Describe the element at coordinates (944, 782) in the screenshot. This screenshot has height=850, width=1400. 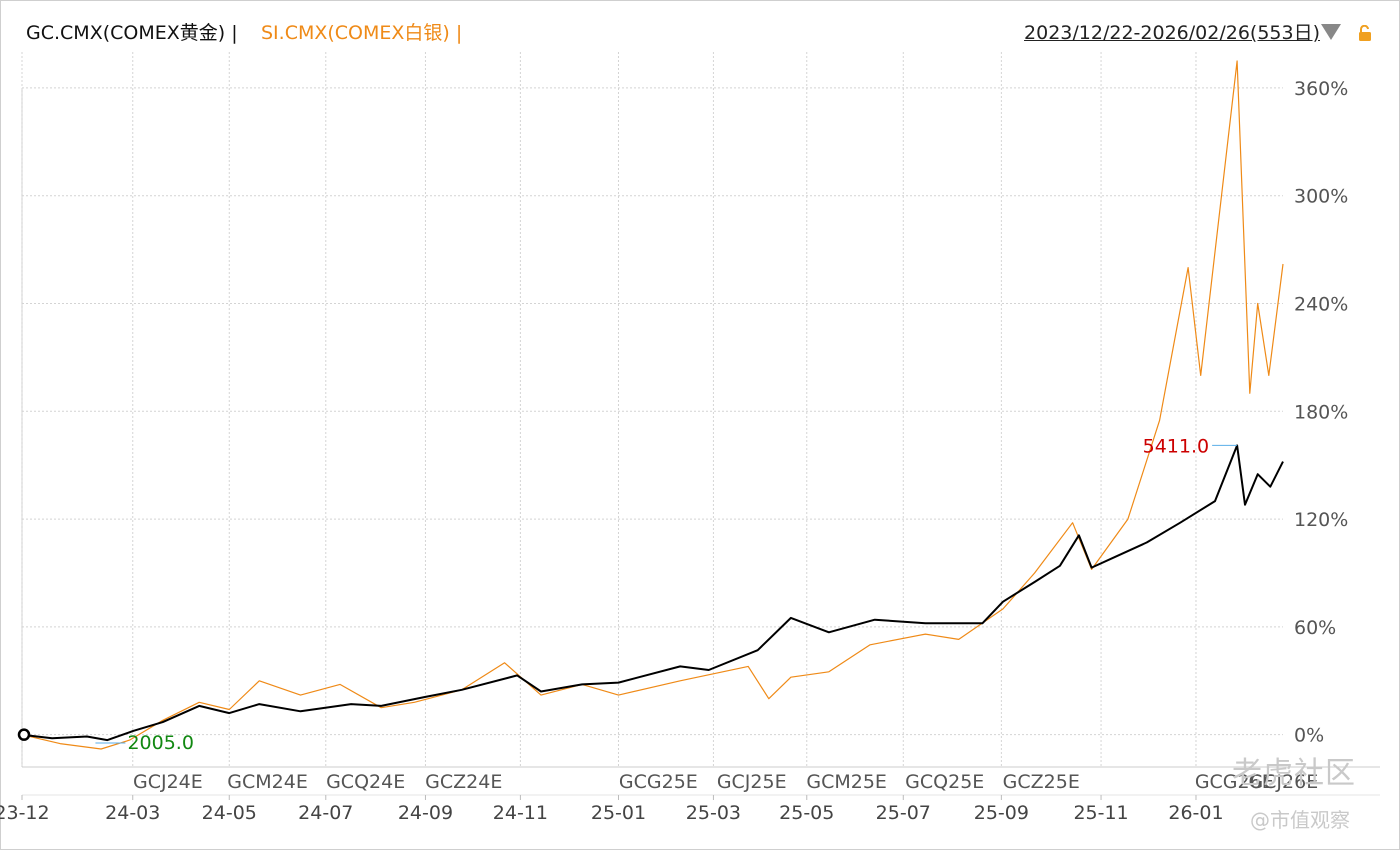
I see `contract-marker-label: GCQ25E` at that location.